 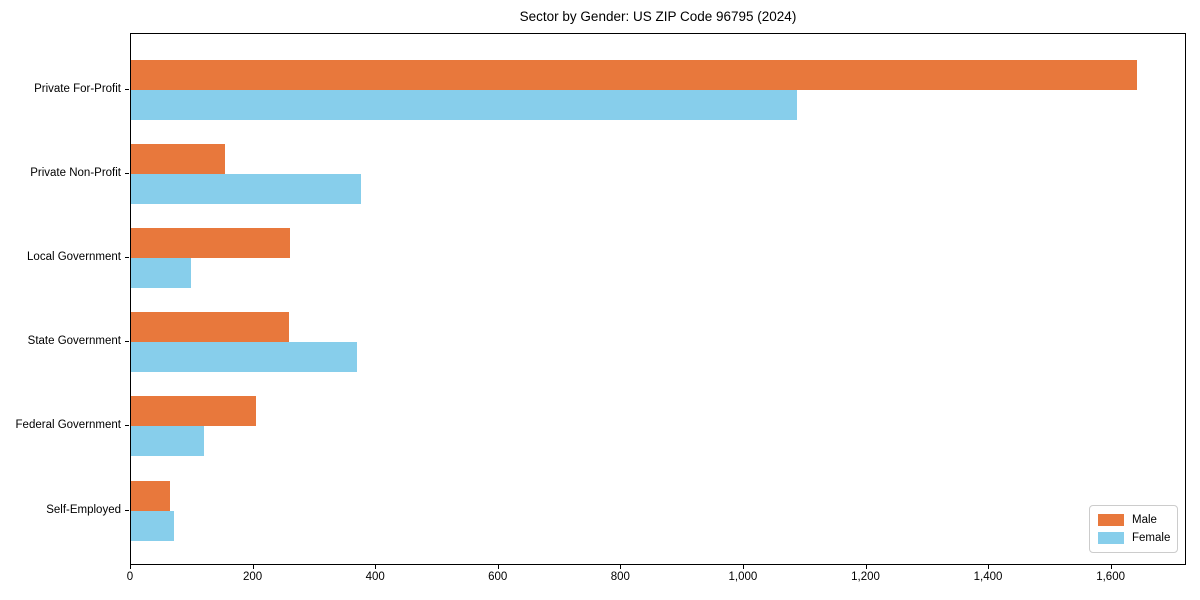 What do you see at coordinates (1111, 520) in the screenshot?
I see `legend-swatch-male` at bounding box center [1111, 520].